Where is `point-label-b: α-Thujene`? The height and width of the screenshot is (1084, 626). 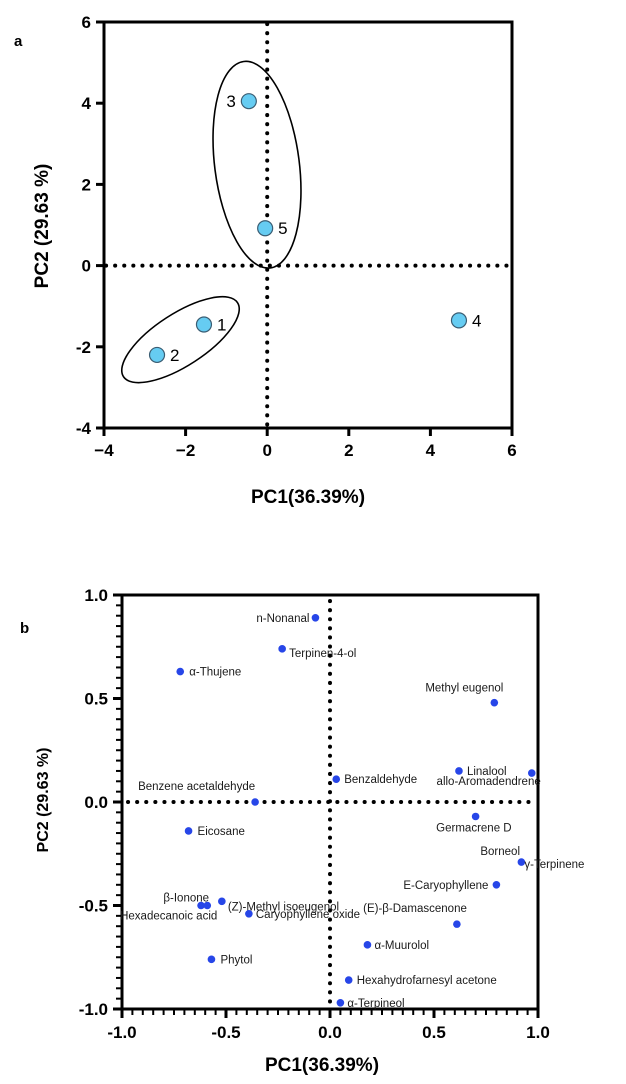
point-label-b: α-Thujene is located at coordinates (215, 673).